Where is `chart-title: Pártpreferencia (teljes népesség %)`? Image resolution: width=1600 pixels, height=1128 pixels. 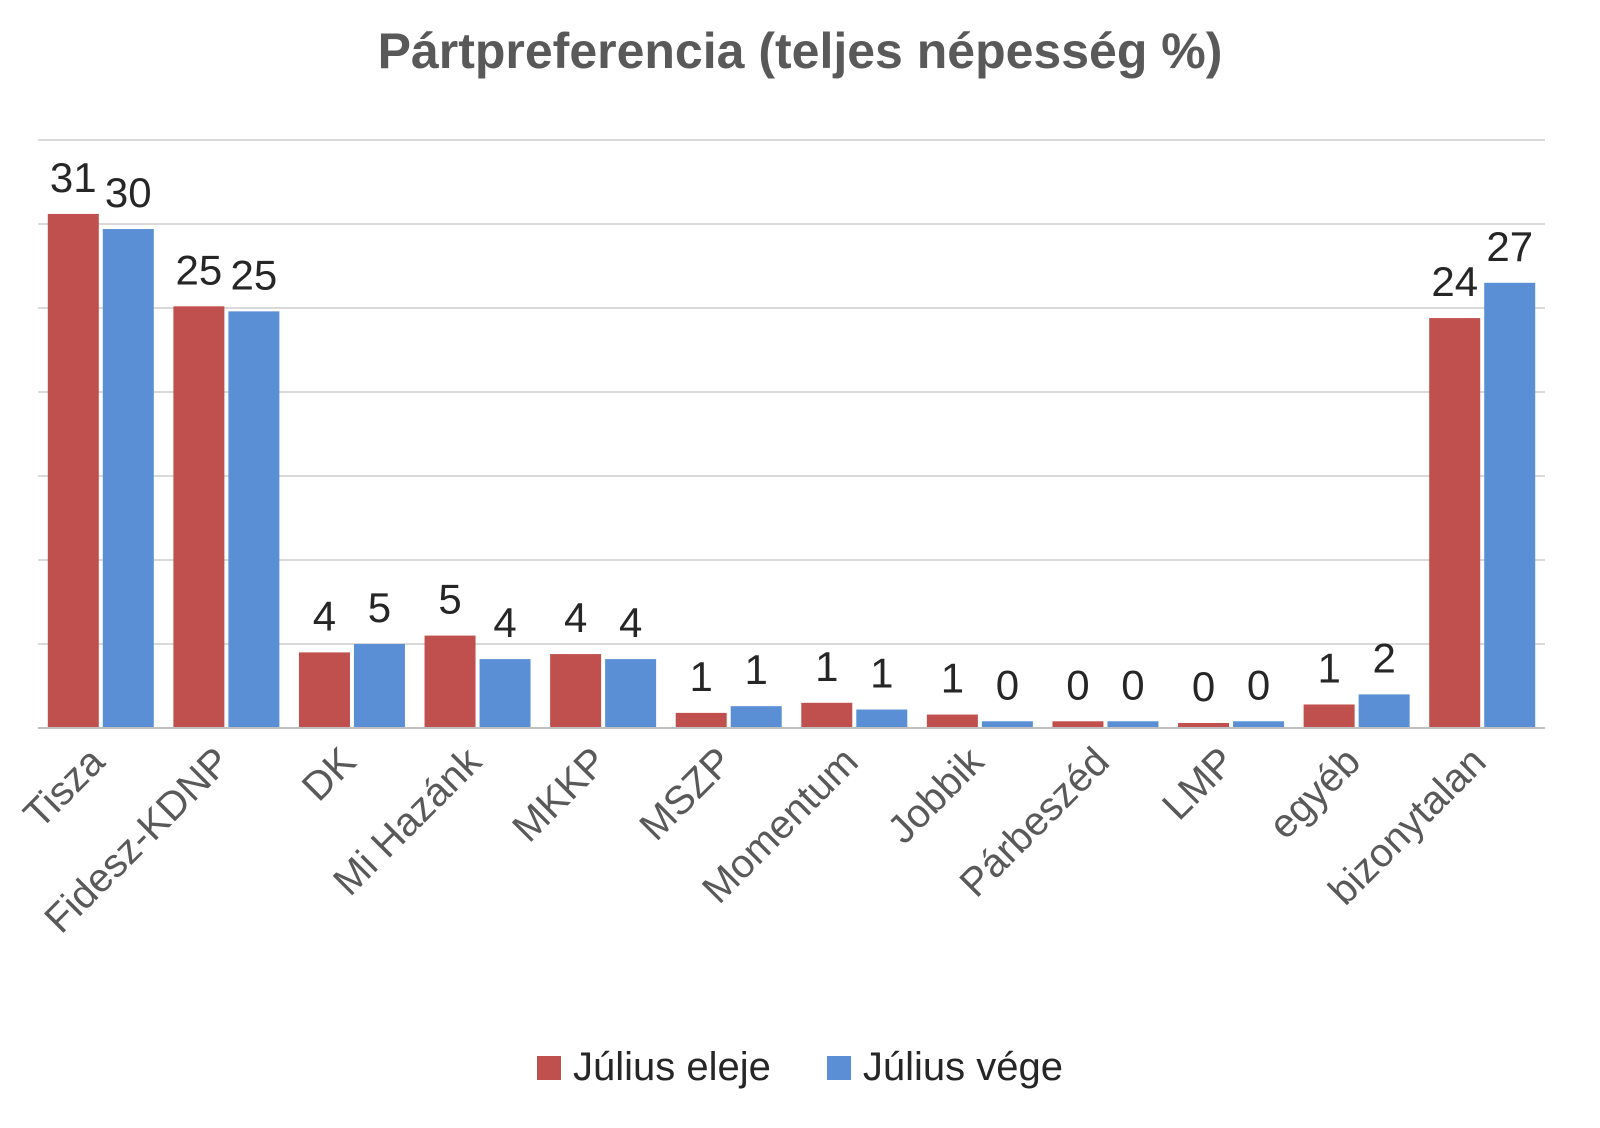 chart-title: Pártpreferencia (teljes népesség %) is located at coordinates (800, 51).